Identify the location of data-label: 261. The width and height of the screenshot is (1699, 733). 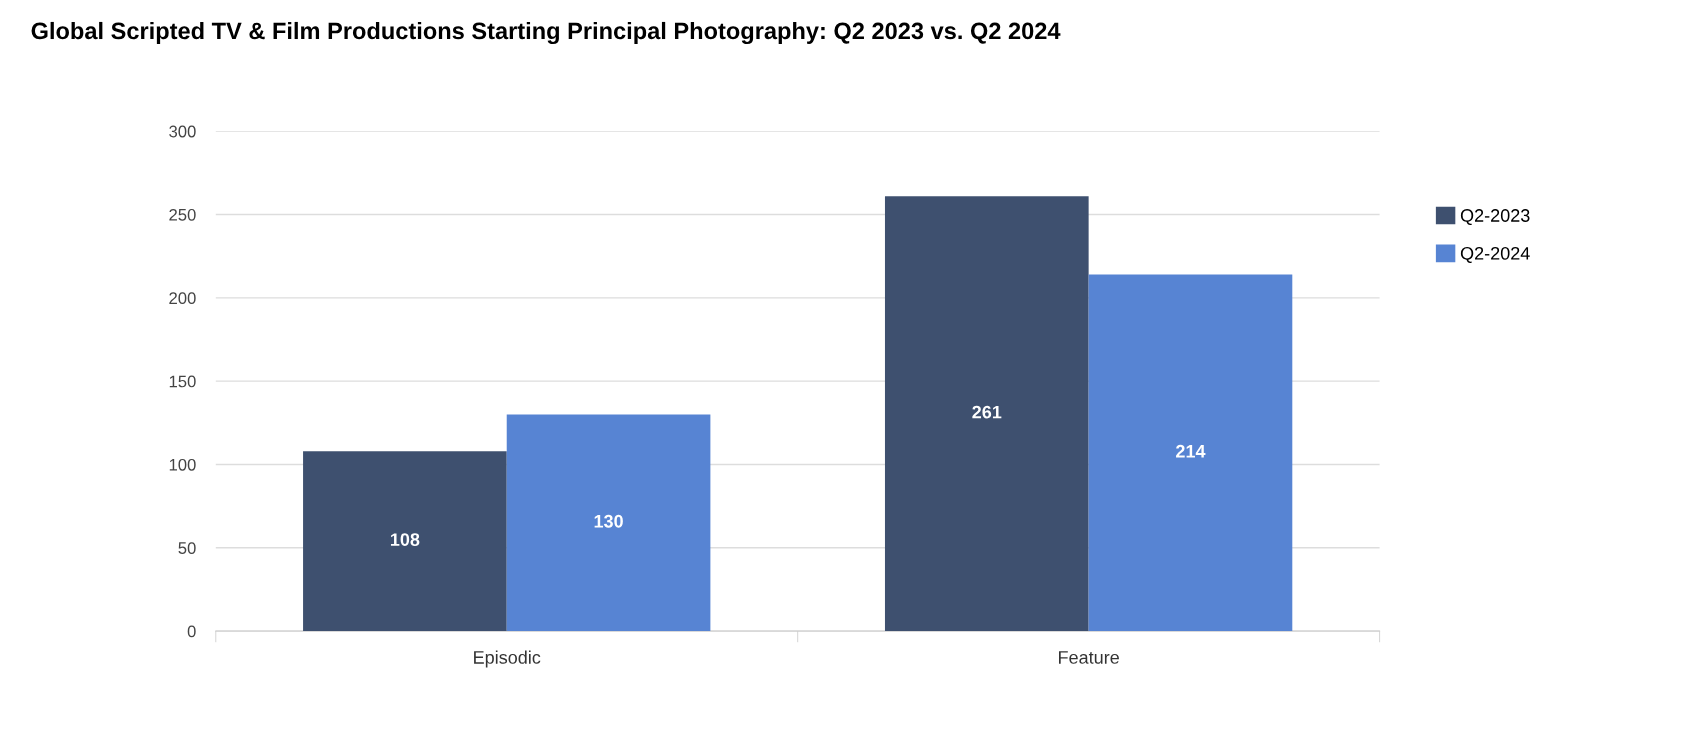
(987, 412).